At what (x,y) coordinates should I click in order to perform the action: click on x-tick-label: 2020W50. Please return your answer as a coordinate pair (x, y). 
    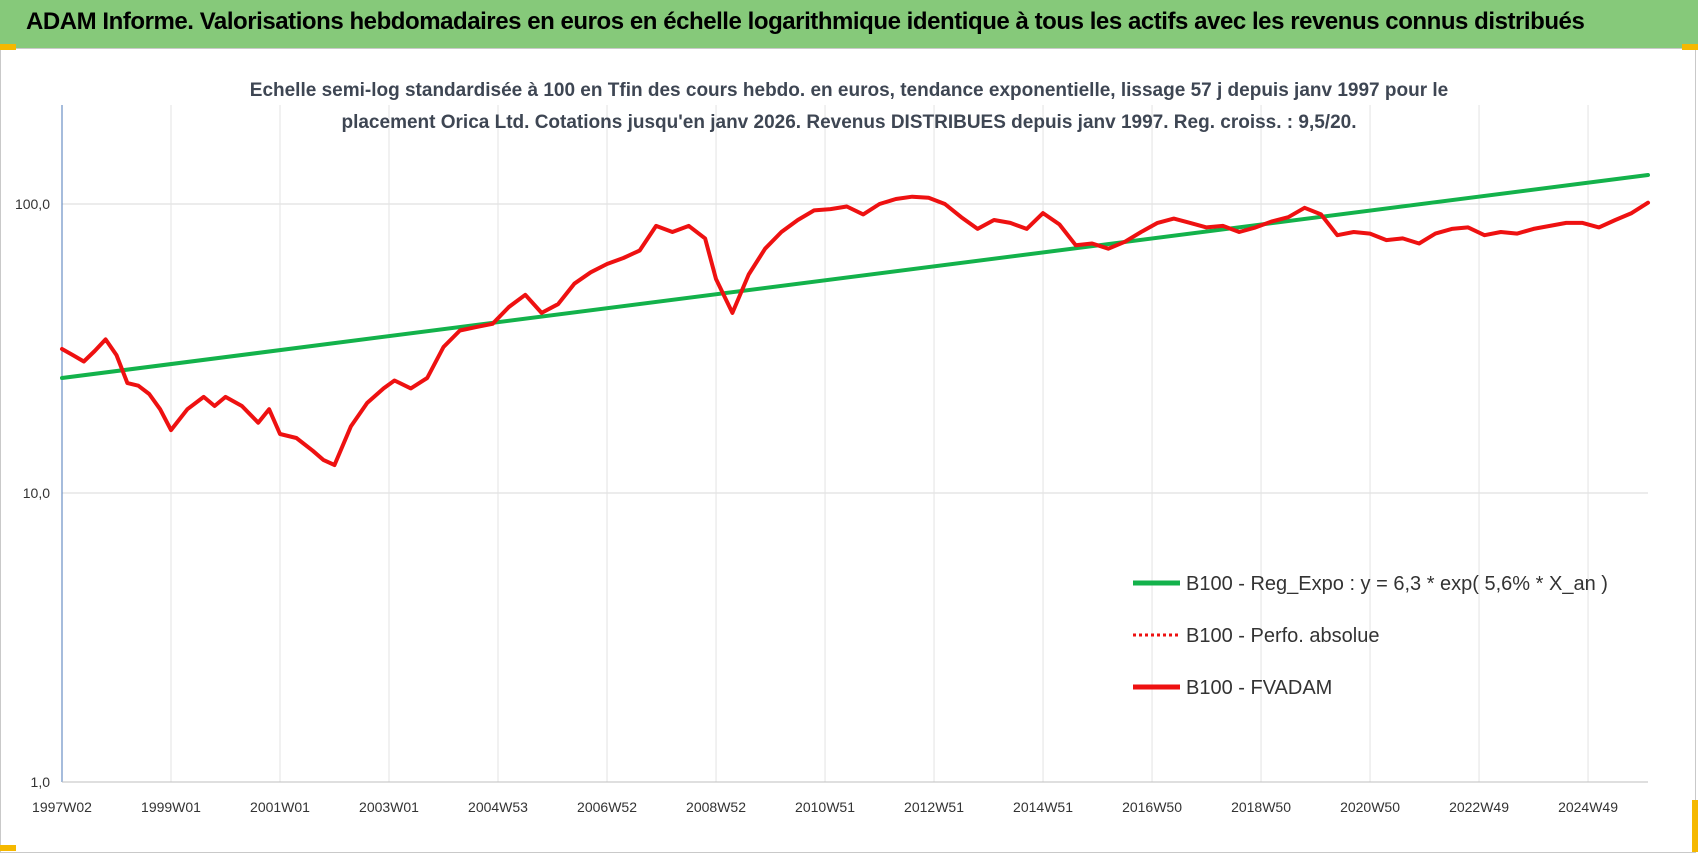
    Looking at the image, I should click on (1370, 807).